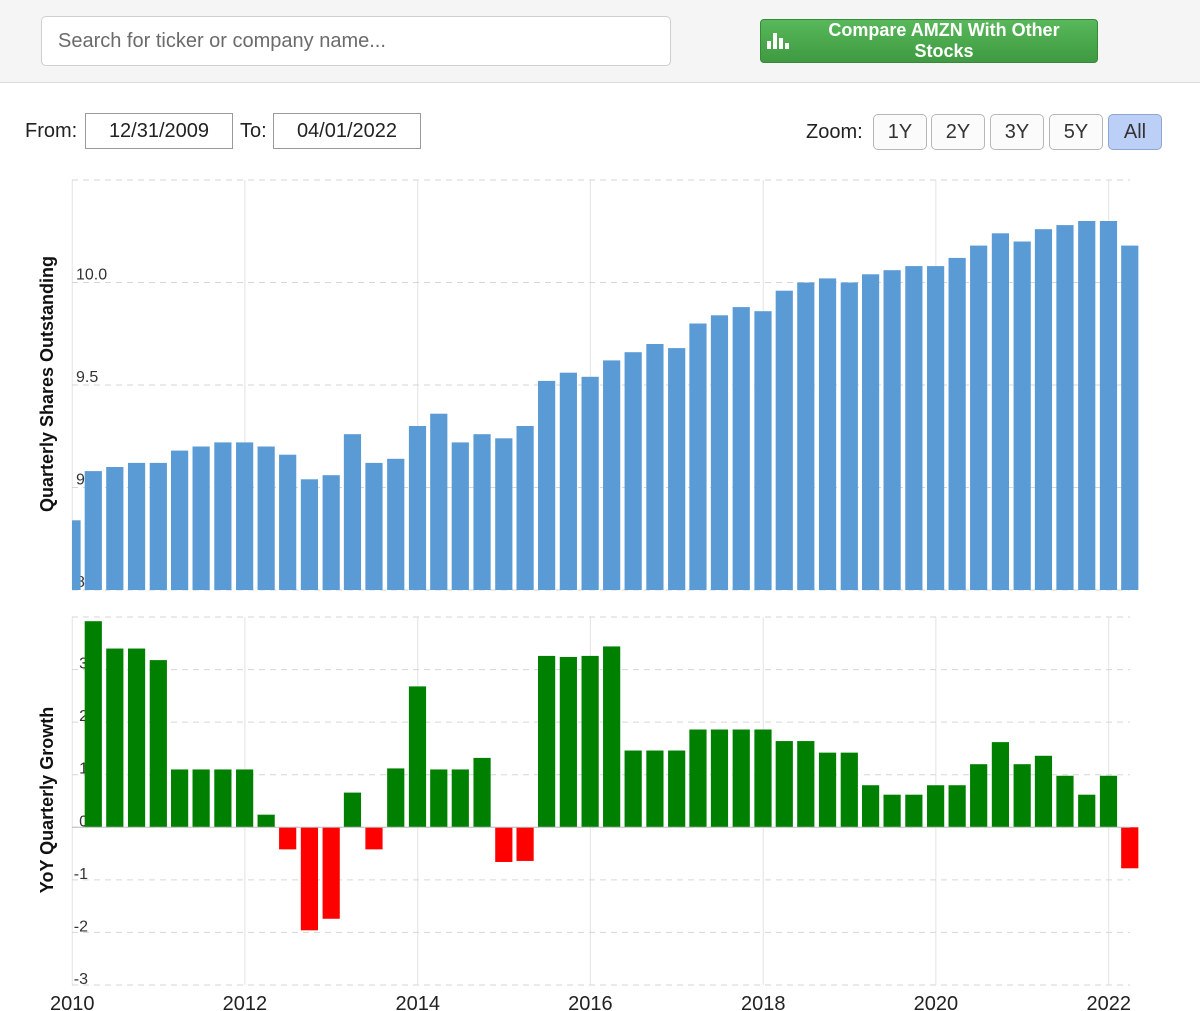 Image resolution: width=1200 pixels, height=1011 pixels. Describe the element at coordinates (1076, 132) in the screenshot. I see `zoom-5y-button: 5Y` at that location.